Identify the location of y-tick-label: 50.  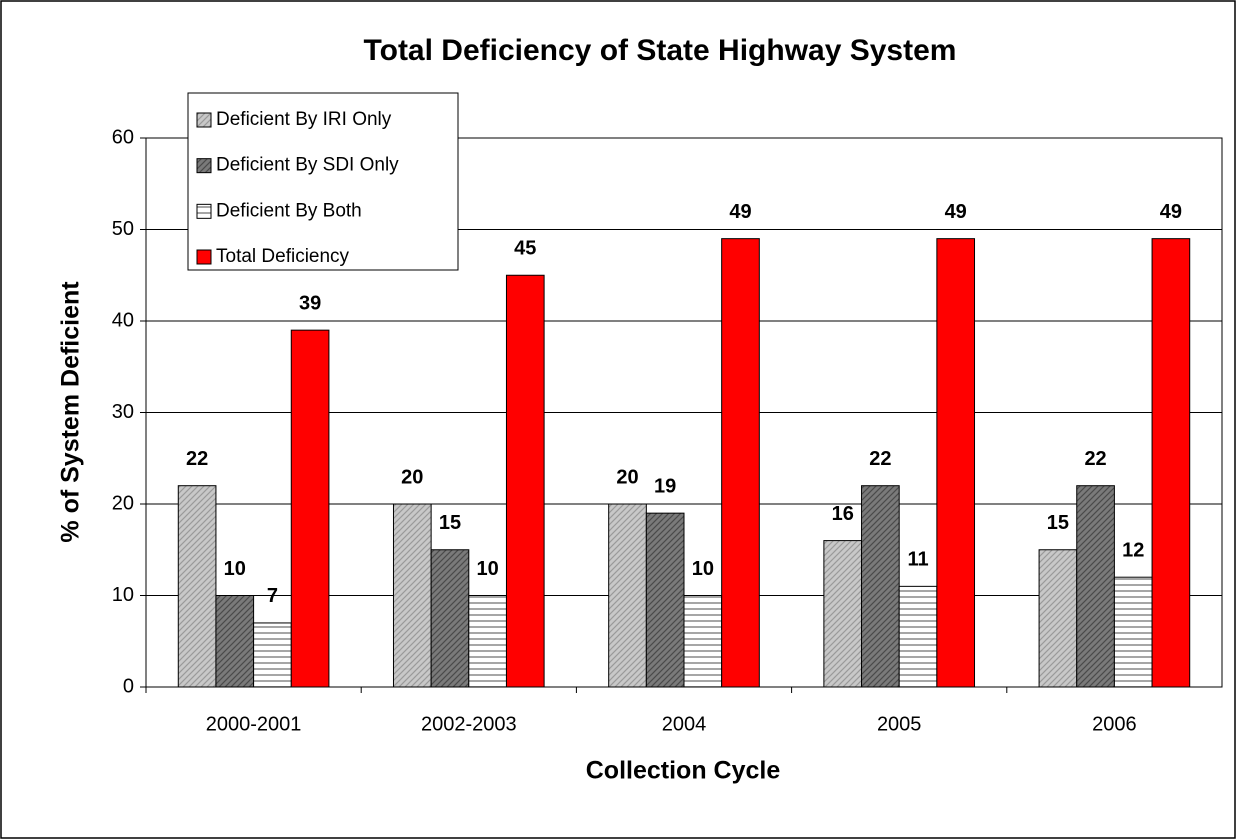
(123, 229).